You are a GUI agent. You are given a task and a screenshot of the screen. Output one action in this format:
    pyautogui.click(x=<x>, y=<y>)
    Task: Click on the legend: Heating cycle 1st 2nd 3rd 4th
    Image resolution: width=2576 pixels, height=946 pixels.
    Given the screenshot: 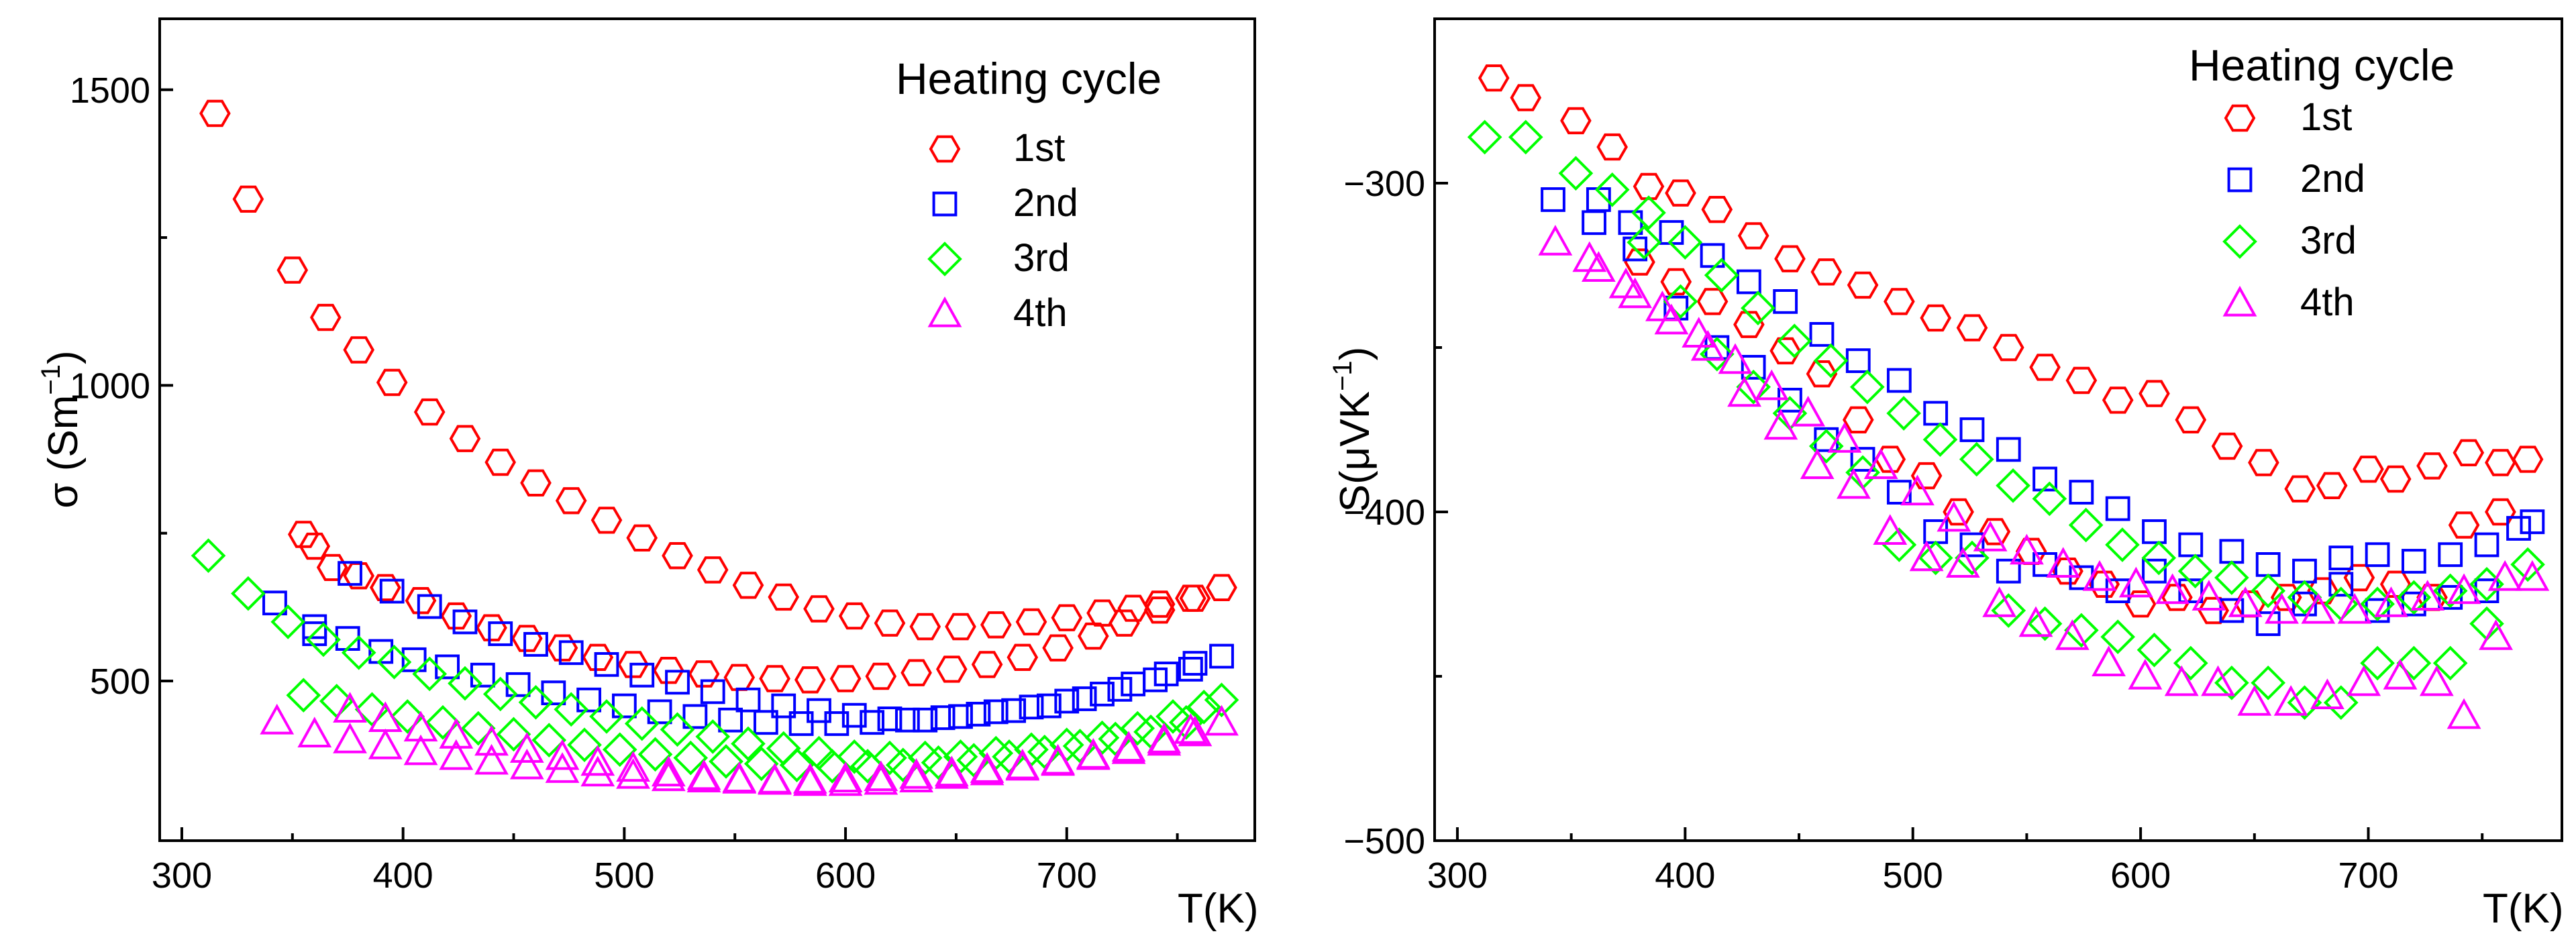 What is the action you would take?
    pyautogui.click(x=2322, y=182)
    